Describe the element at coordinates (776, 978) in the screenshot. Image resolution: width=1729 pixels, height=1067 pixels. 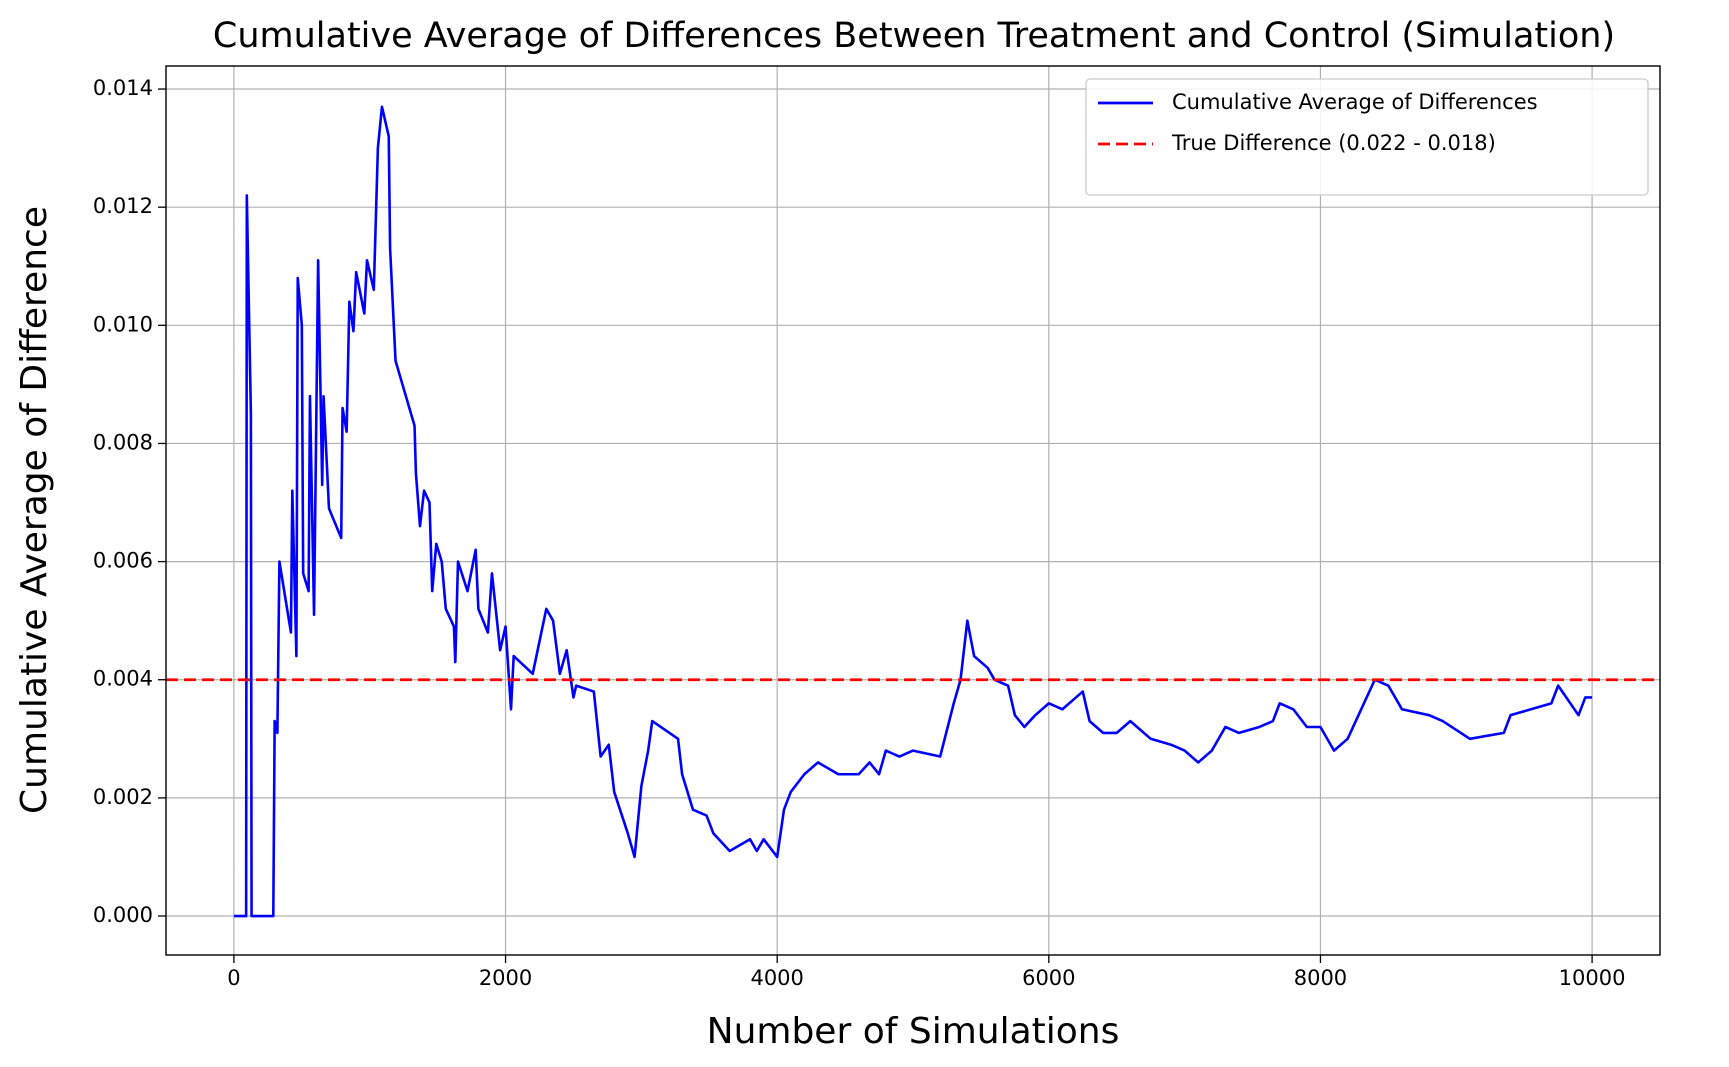
I see `x-tick-label: 4000` at that location.